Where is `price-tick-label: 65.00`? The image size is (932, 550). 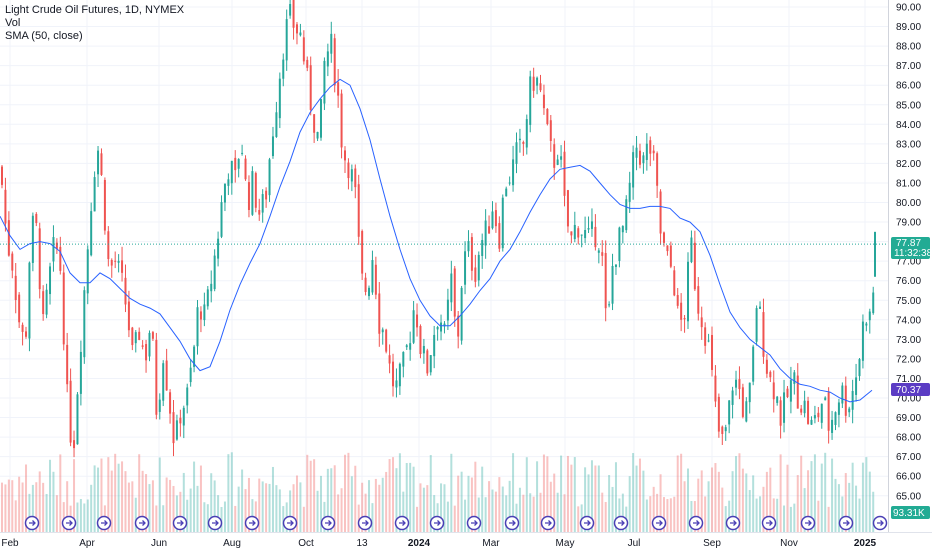
price-tick-label: 65.00 is located at coordinates (908, 496).